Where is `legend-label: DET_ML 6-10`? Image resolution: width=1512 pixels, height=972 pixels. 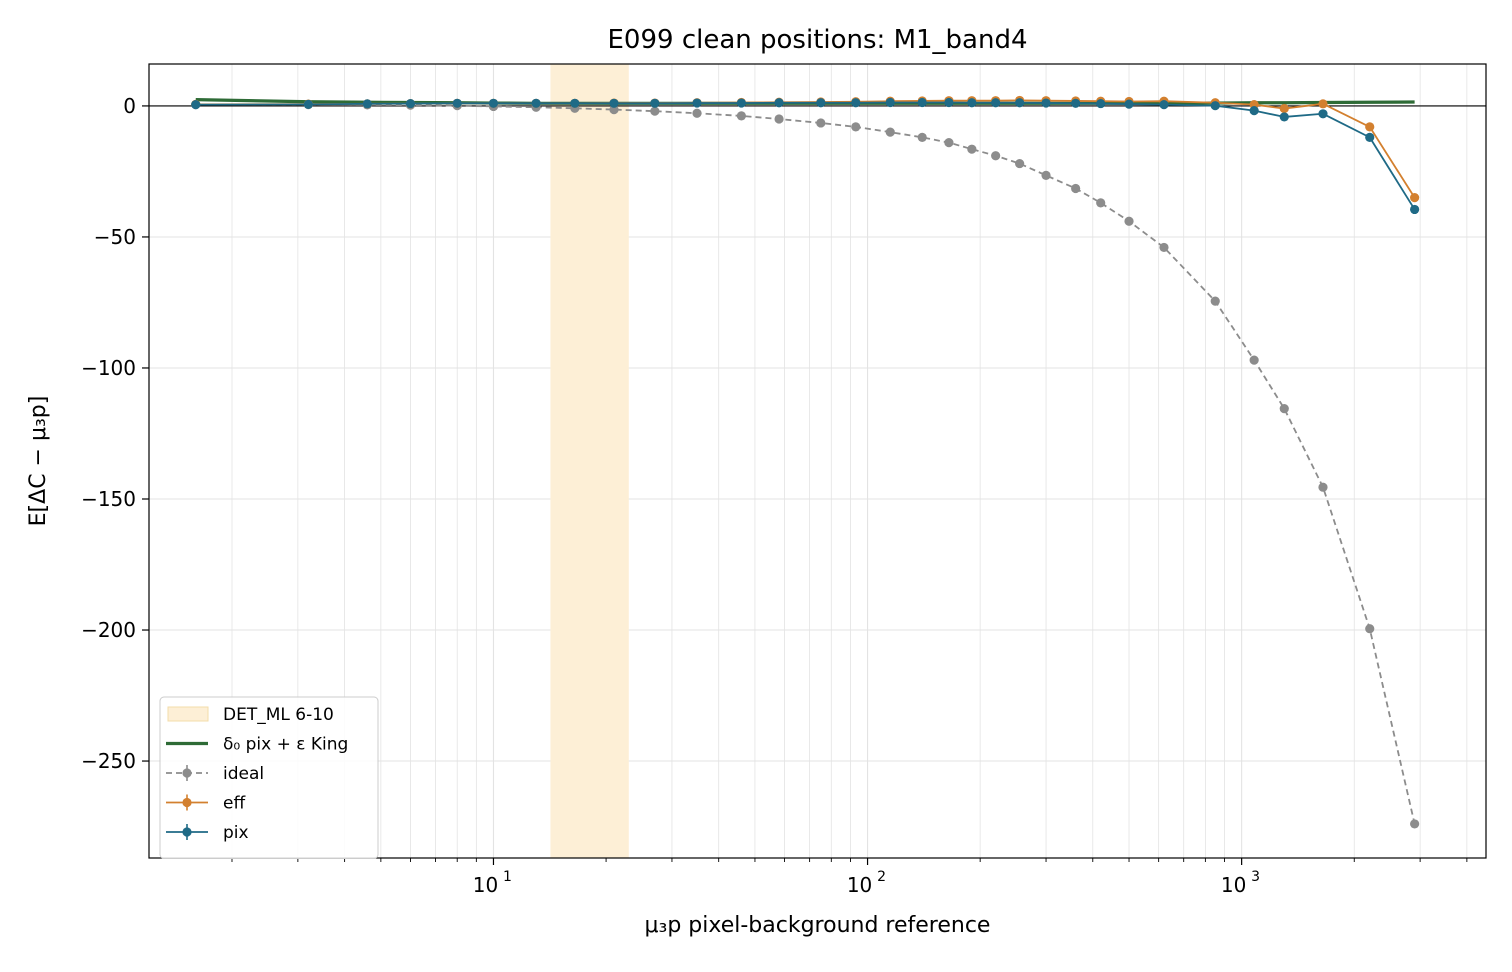 legend-label: DET_ML 6-10 is located at coordinates (278, 715).